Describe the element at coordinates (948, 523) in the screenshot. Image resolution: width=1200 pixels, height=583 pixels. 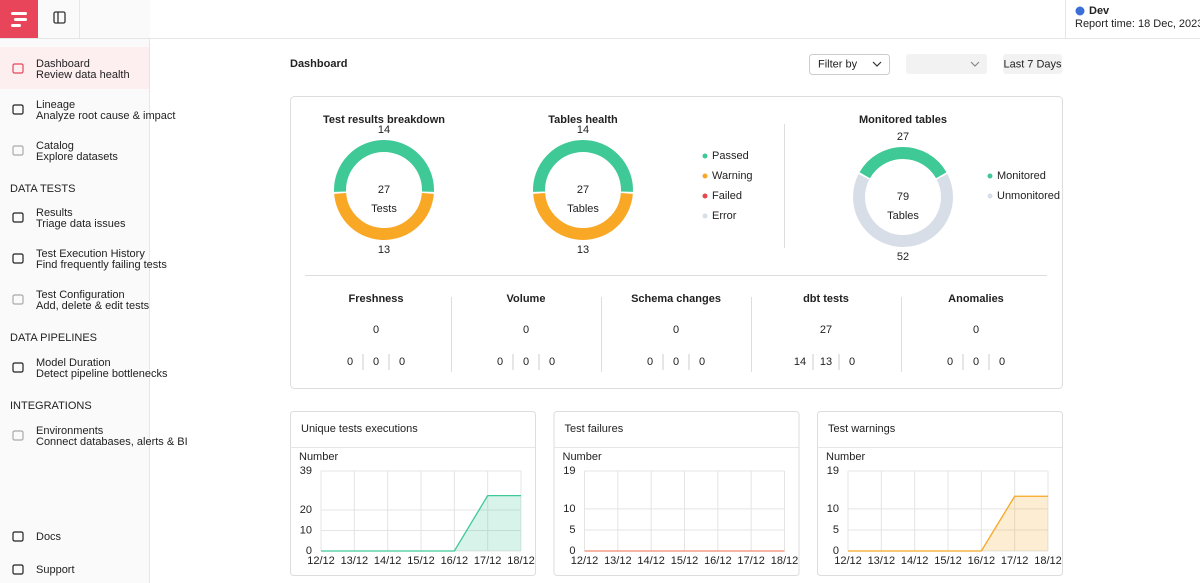
I see `area` at that location.